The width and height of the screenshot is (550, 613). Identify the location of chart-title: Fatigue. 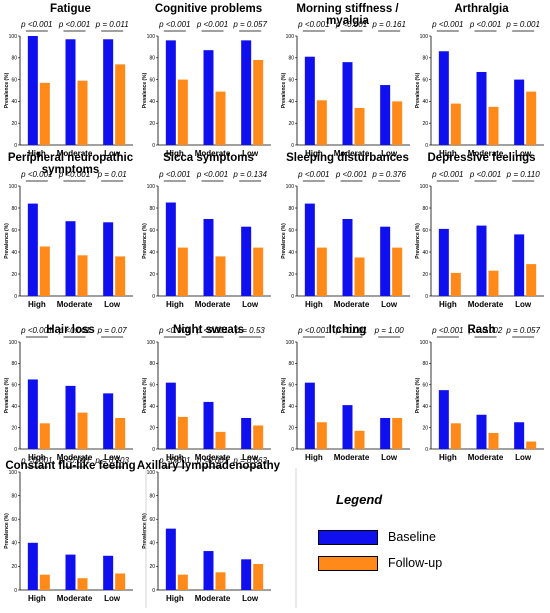
(70, 9).